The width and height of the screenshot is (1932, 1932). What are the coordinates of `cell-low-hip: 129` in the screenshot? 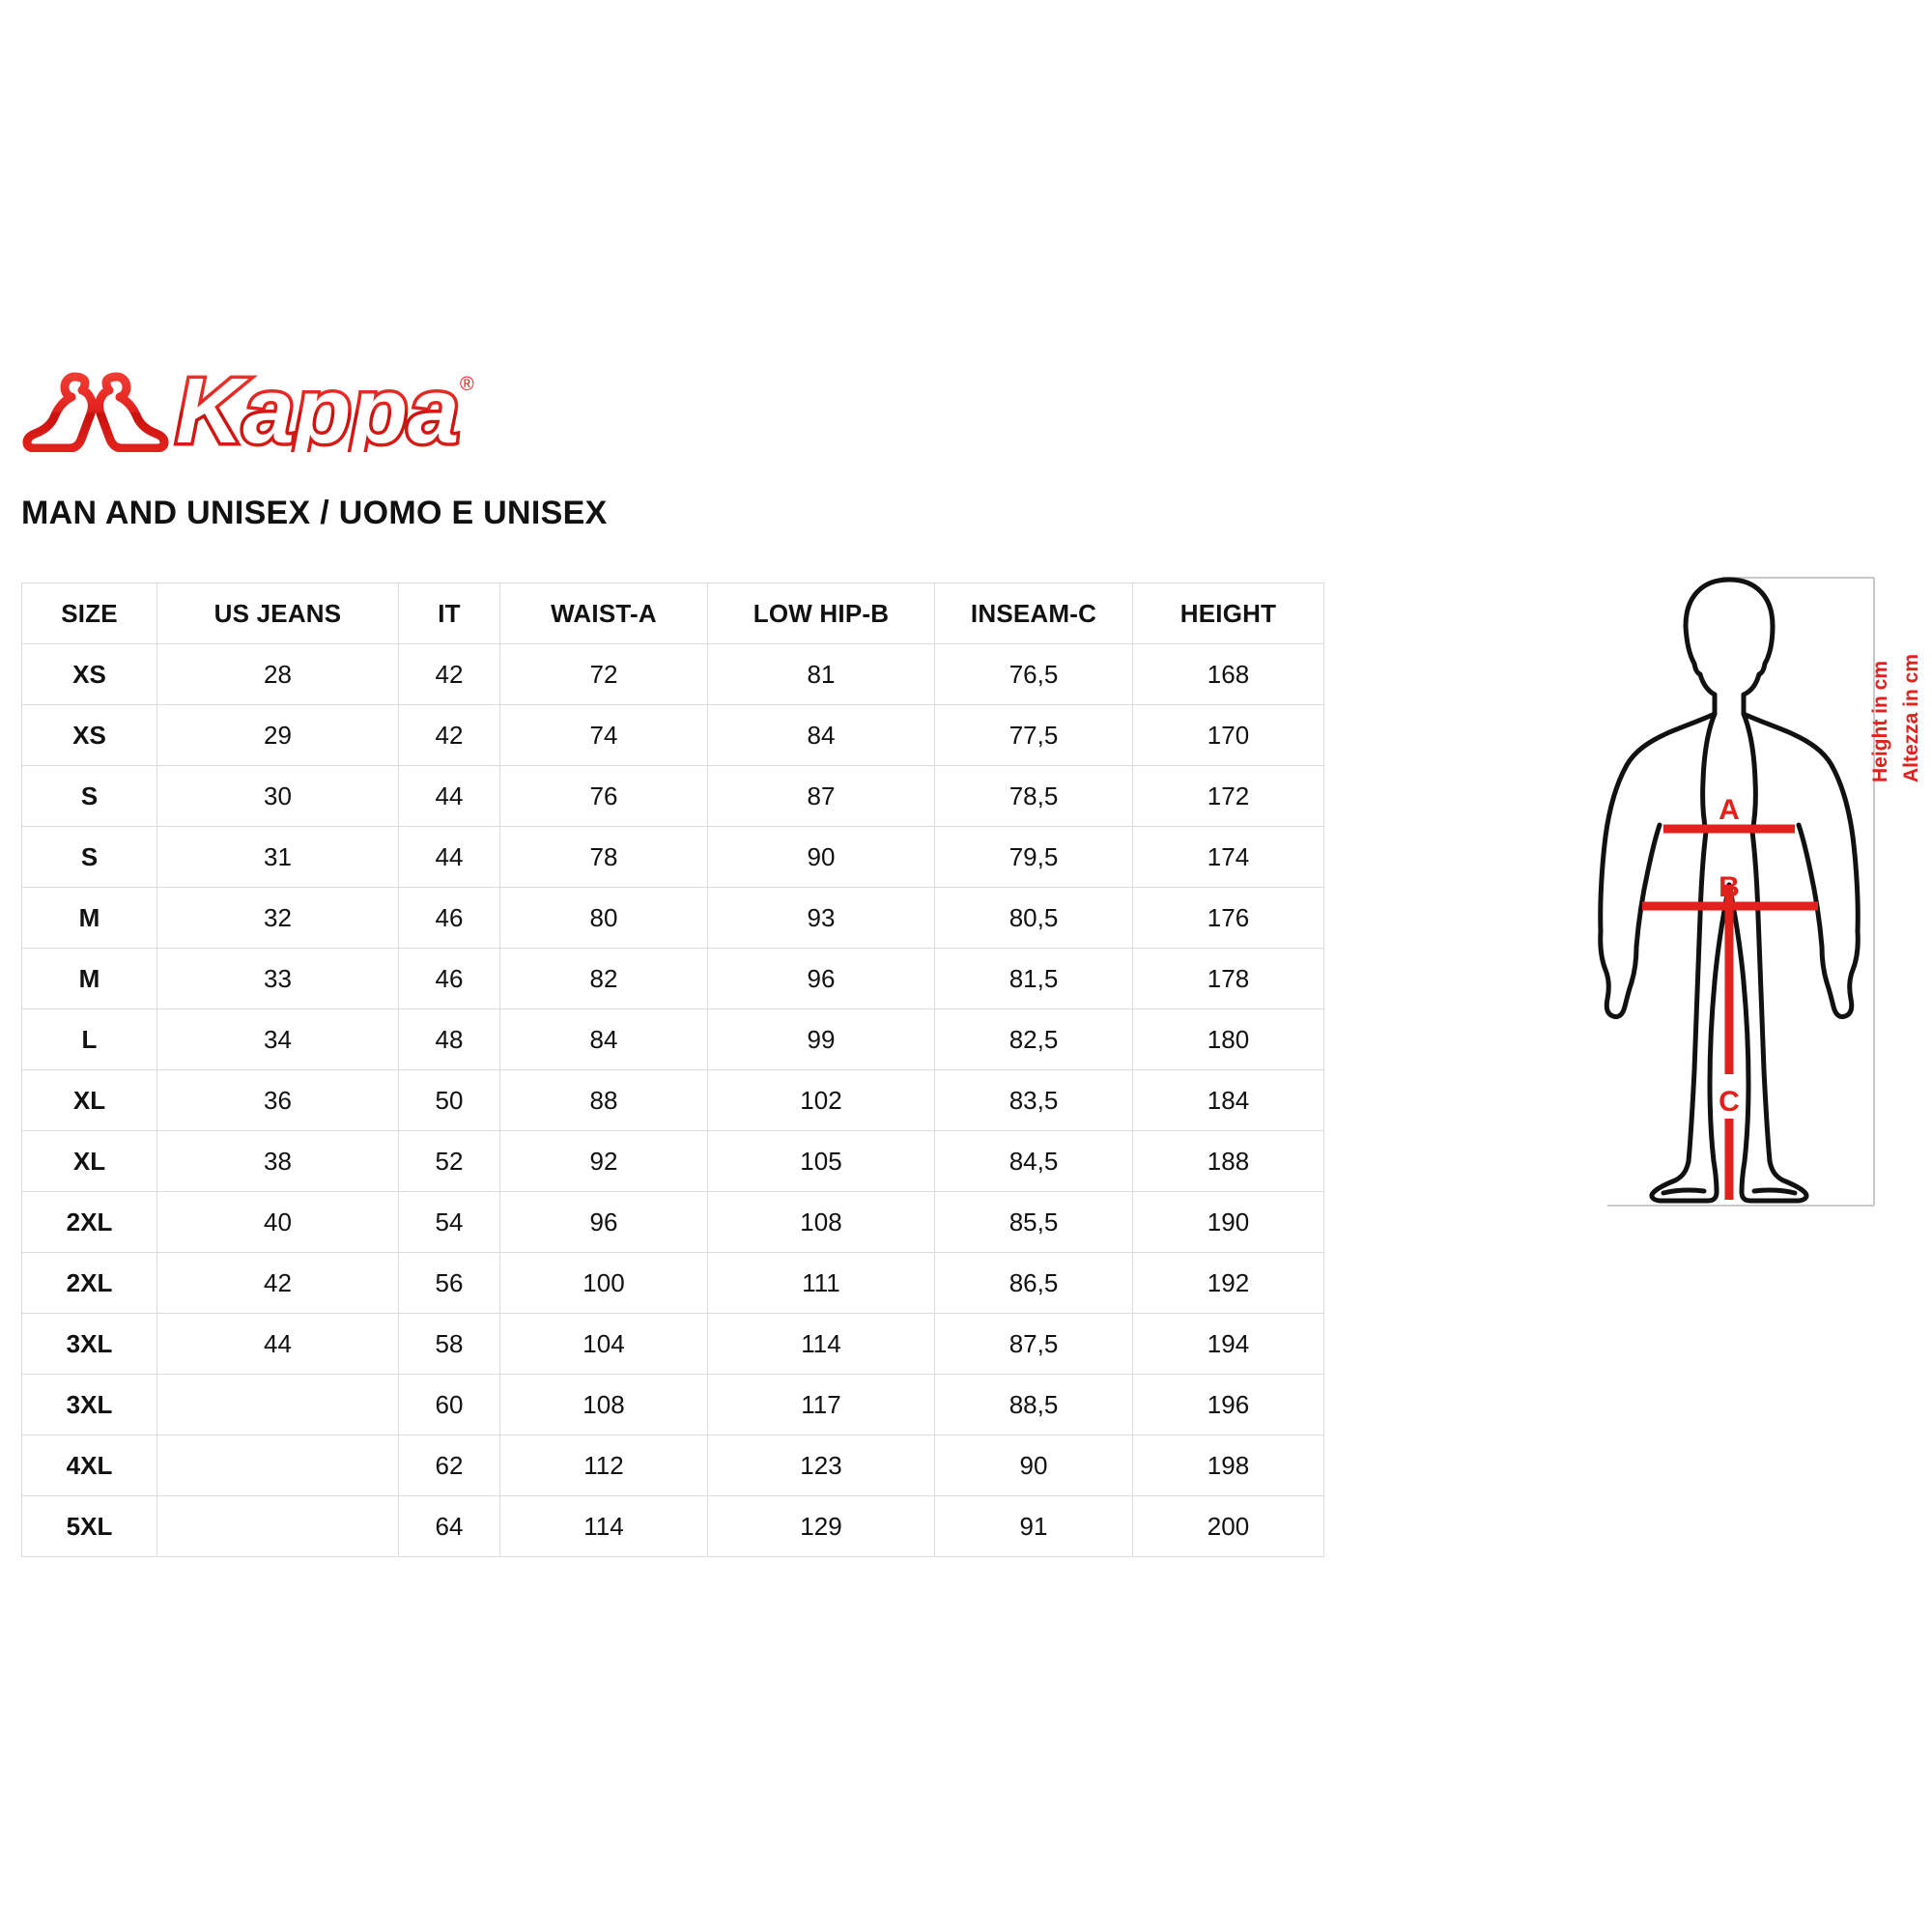 It's located at (821, 1526).